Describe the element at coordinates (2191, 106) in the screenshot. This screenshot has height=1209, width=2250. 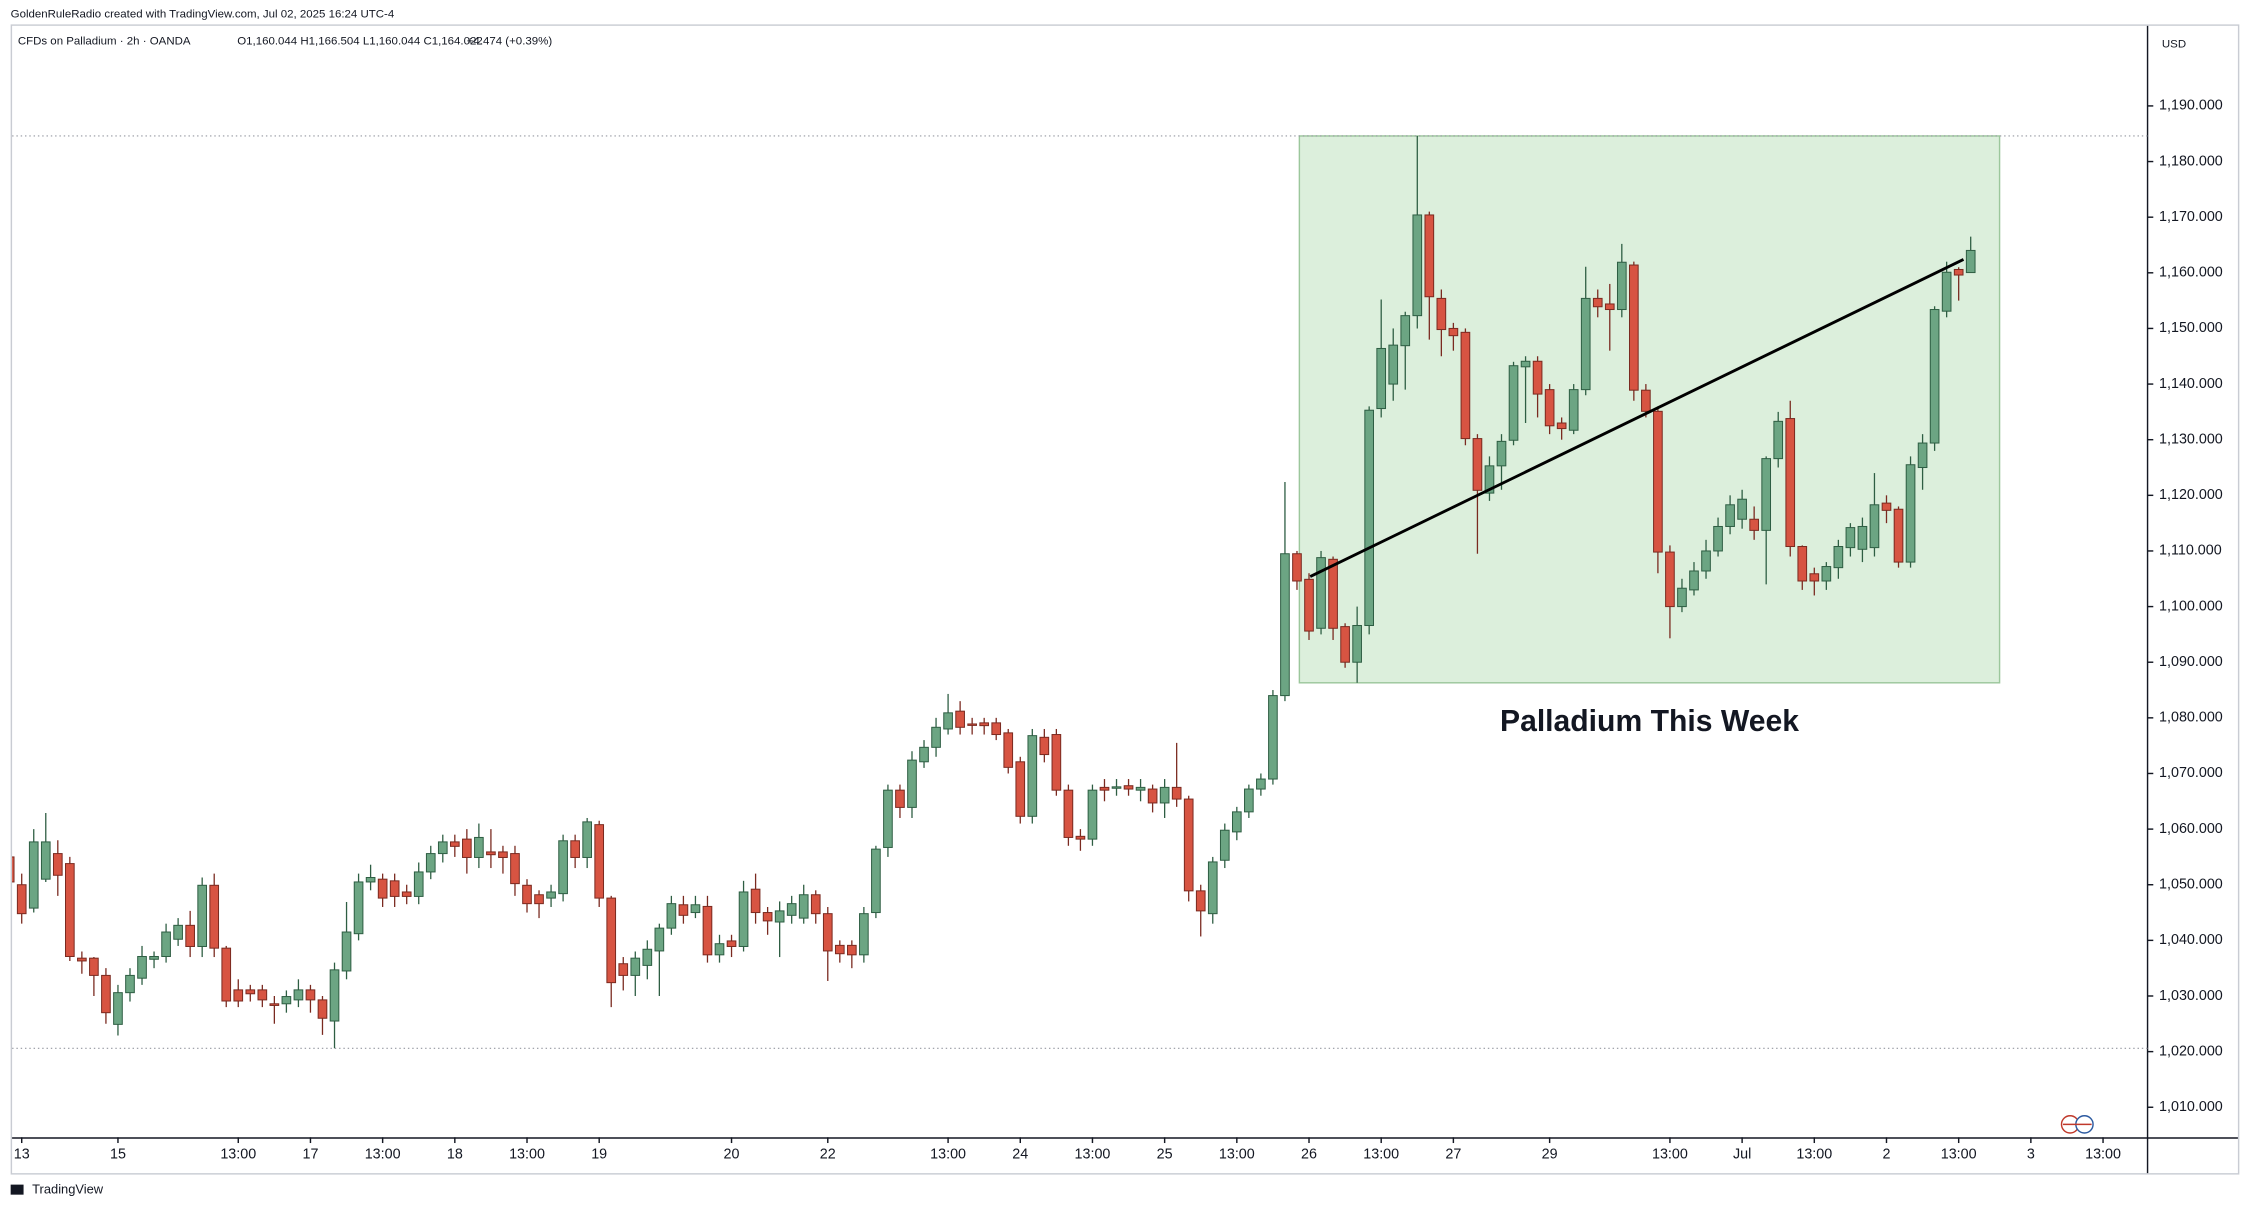
I see `y-tick-label: 1,190.000` at that location.